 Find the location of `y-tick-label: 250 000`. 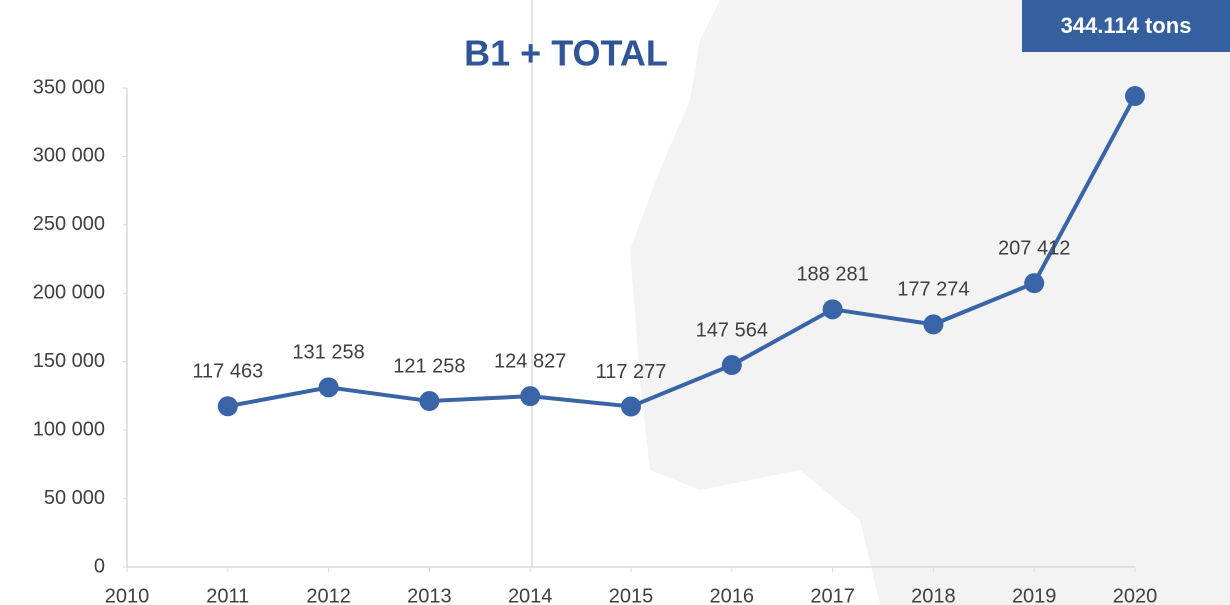

y-tick-label: 250 000 is located at coordinates (69, 224).